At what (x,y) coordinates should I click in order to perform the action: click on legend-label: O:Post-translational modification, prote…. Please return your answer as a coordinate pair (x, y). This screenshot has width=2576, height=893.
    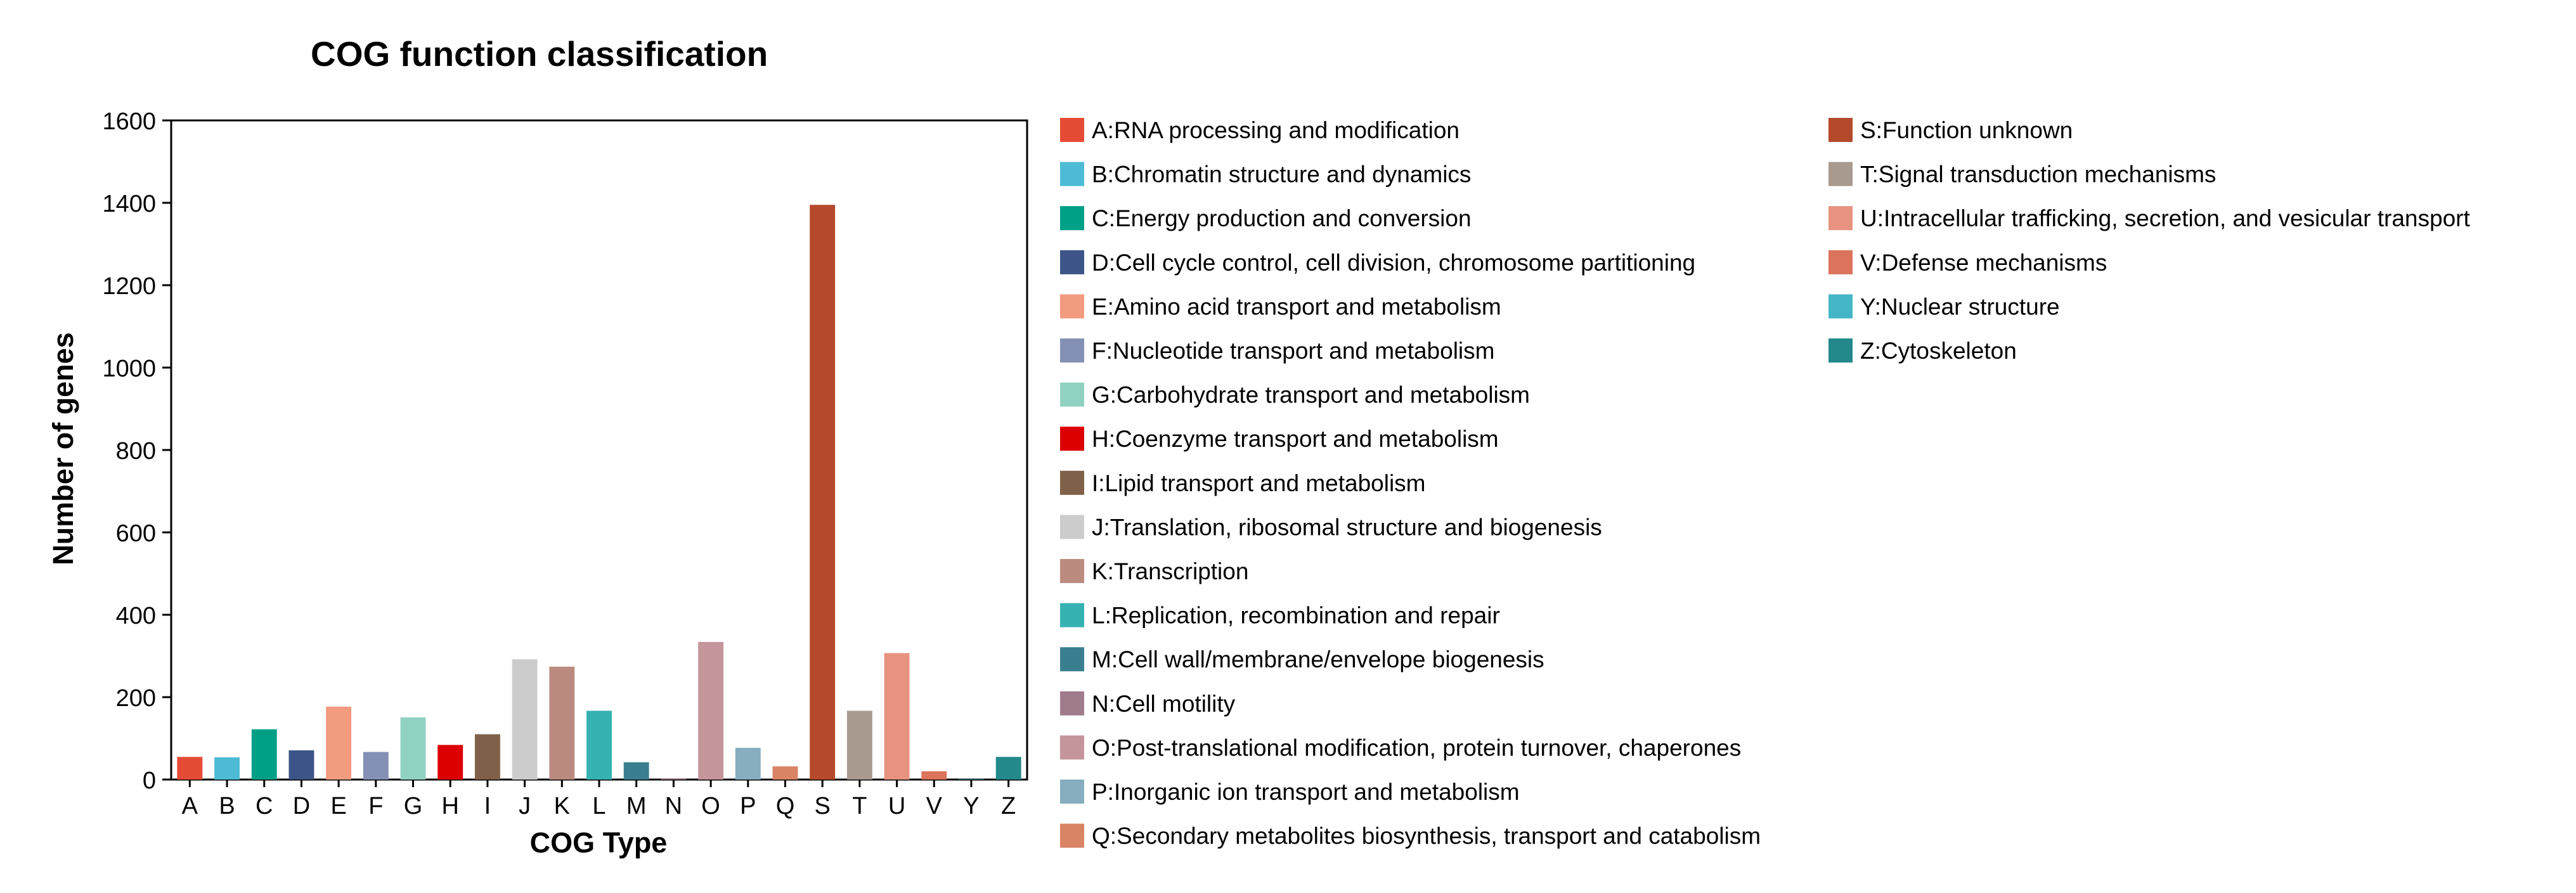
    Looking at the image, I should click on (1416, 748).